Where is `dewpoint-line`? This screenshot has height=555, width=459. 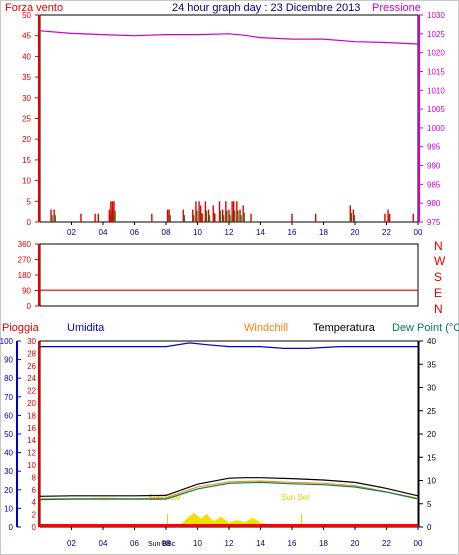
dewpoint-line is located at coordinates (229, 491).